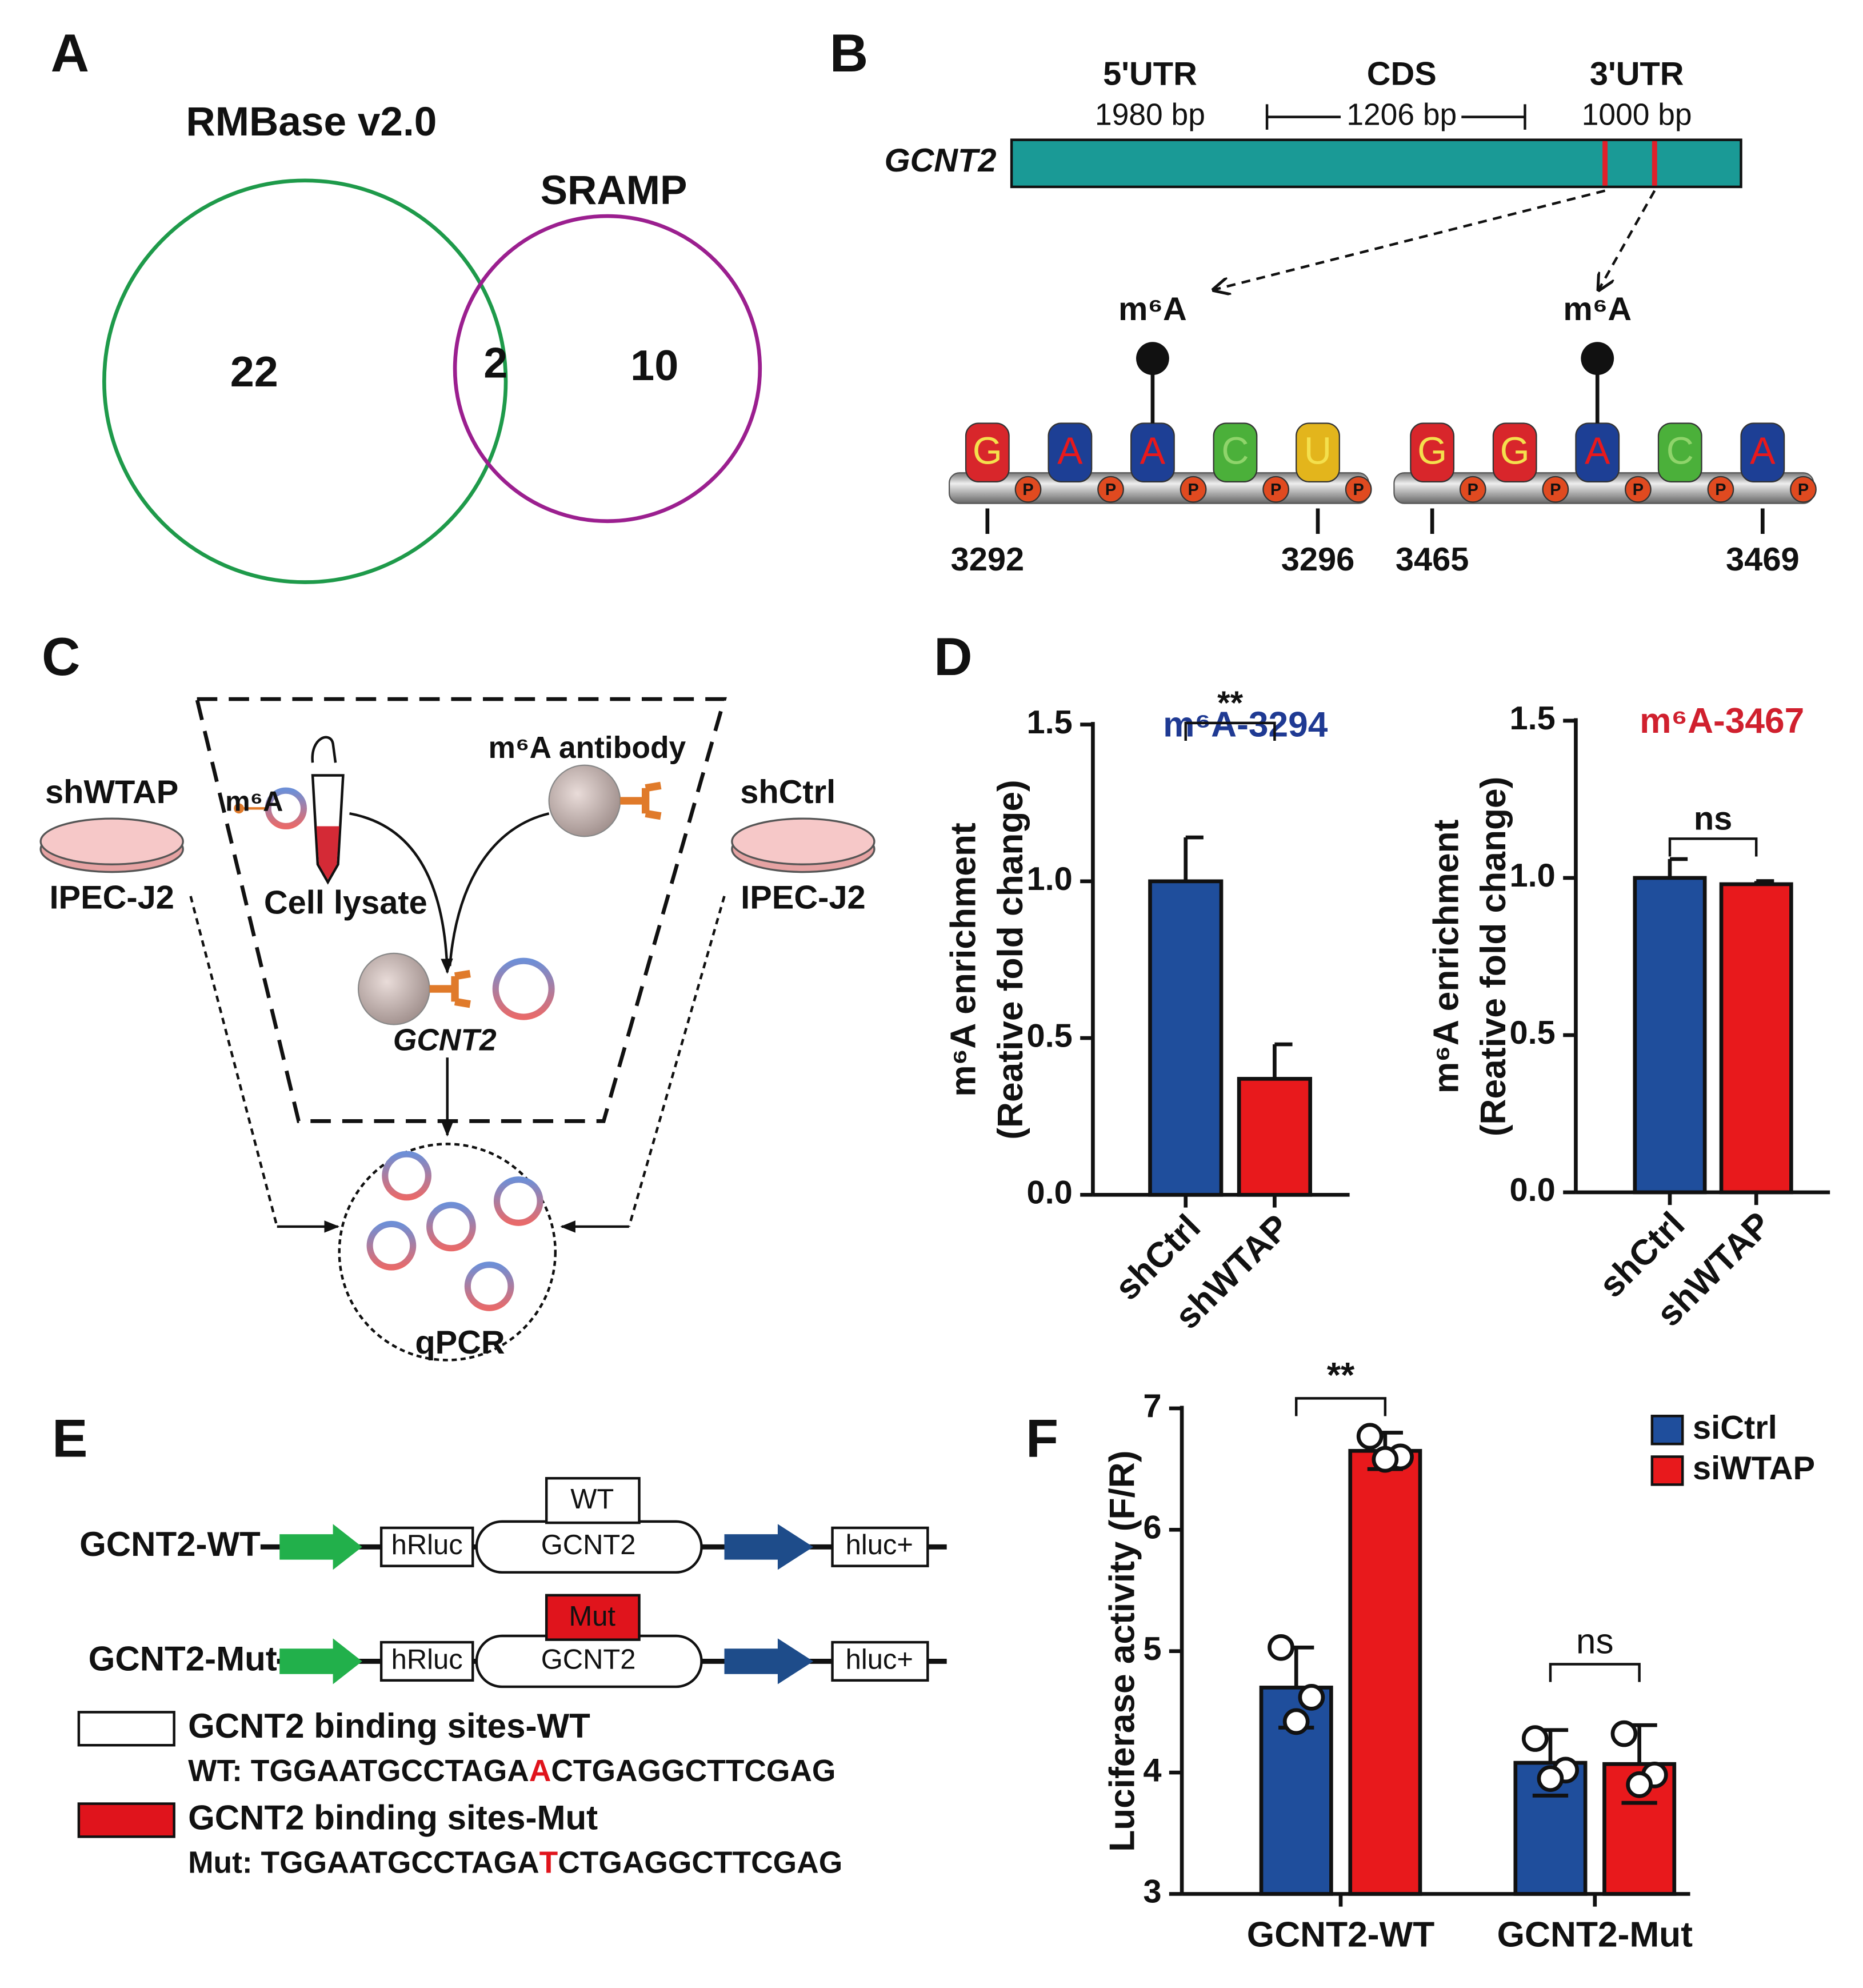  I want to click on position: 3296, so click(1318, 560).